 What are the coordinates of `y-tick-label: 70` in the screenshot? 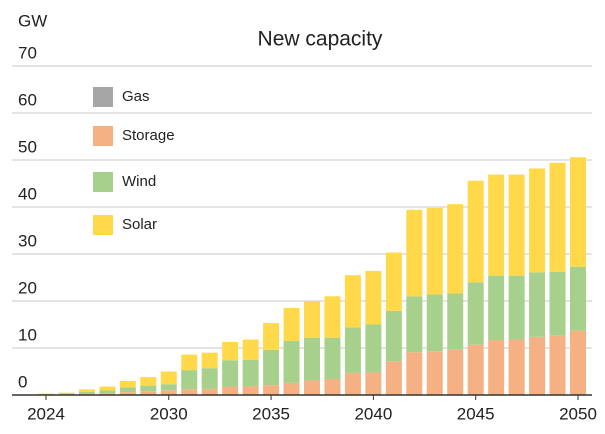 It's located at (27, 52).